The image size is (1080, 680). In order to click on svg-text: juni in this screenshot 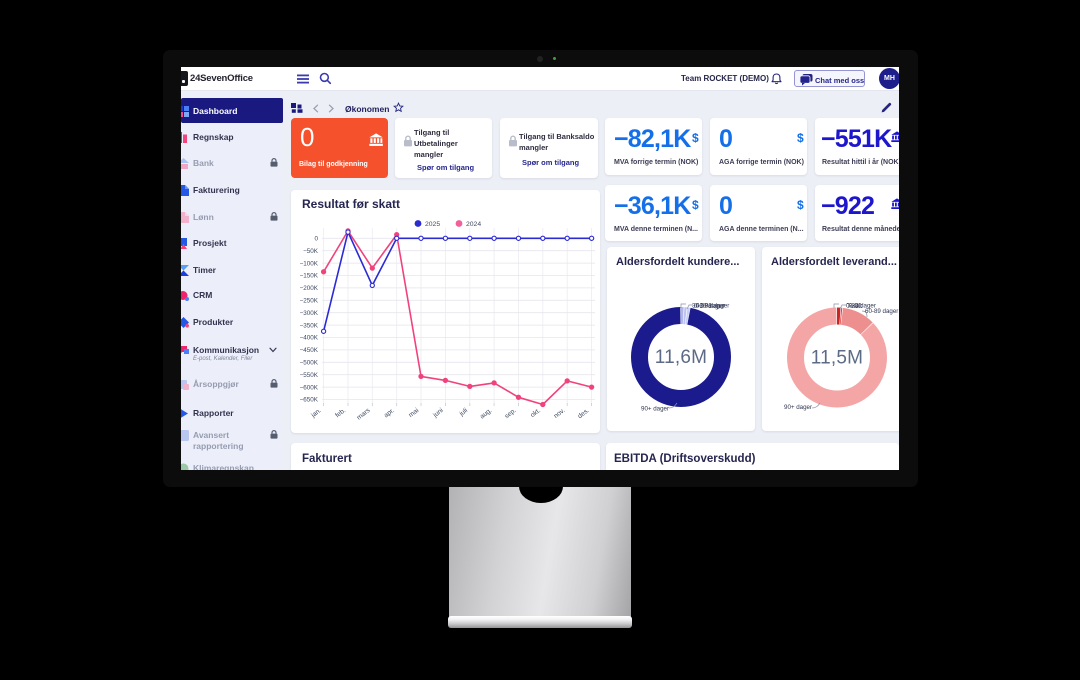, I will do `click(438, 413)`.